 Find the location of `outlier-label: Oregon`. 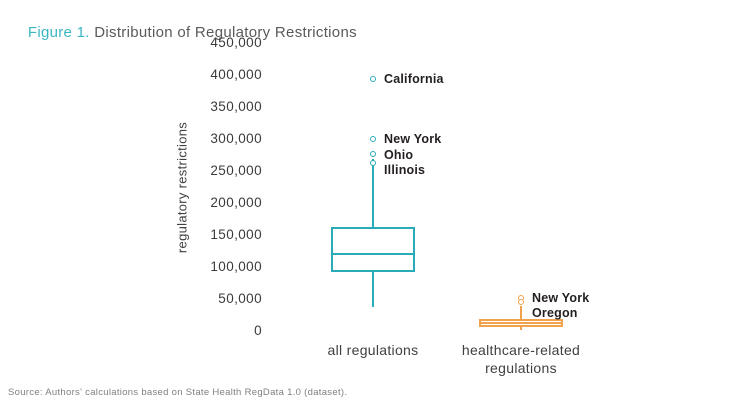

outlier-label: Oregon is located at coordinates (555, 313).